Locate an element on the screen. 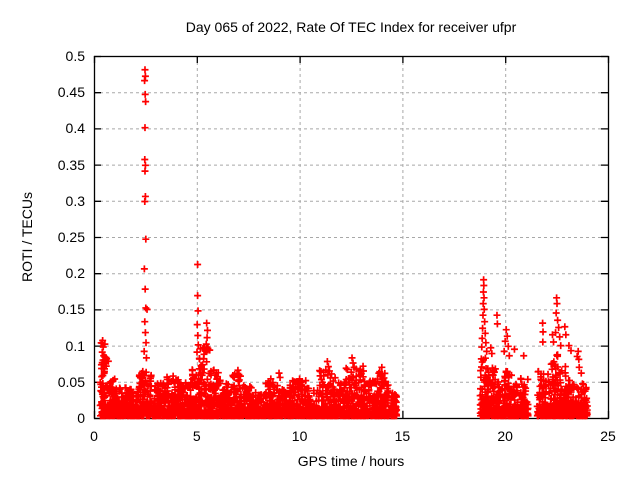  y-tick-label: 0.35 is located at coordinates (71, 164).